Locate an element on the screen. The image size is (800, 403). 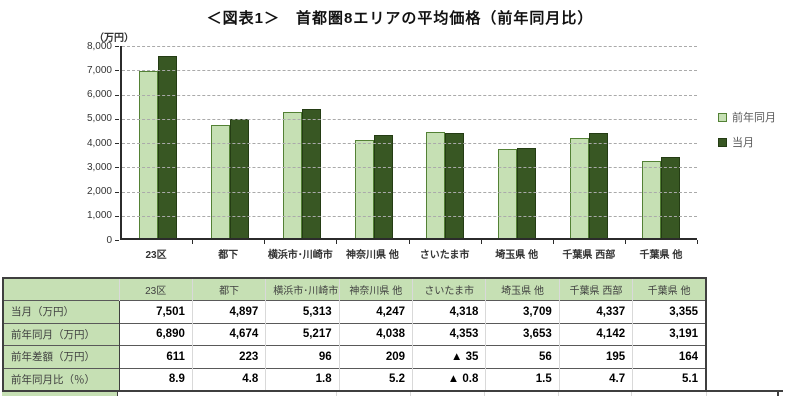
x-category-label: 都下 is located at coordinates (228, 255).